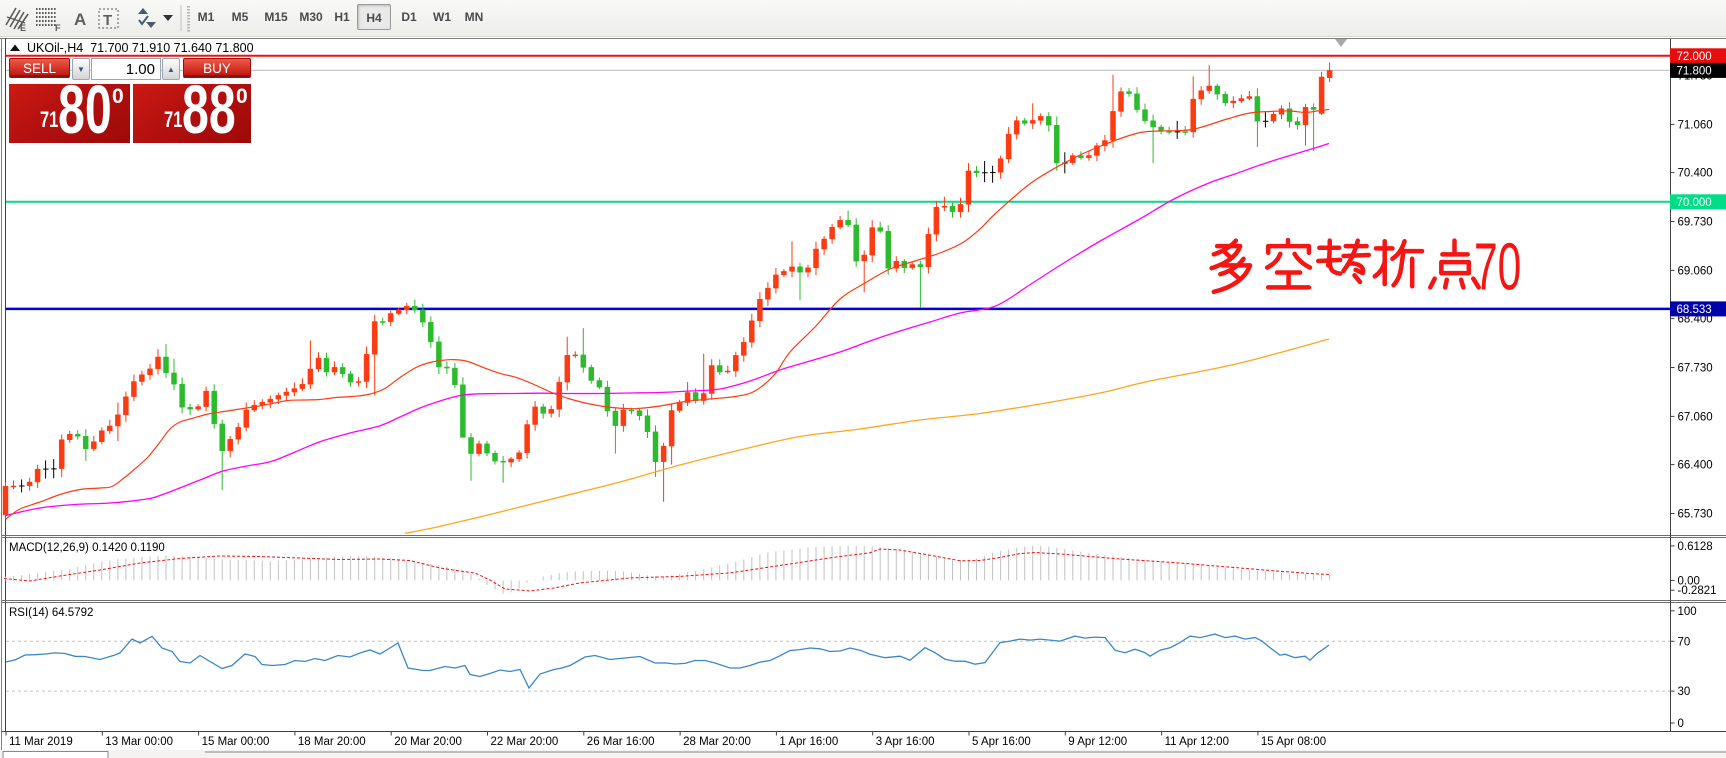 This screenshot has height=758, width=1726. Describe the element at coordinates (1695, 320) in the screenshot. I see `svg-text: 68.400` at that location.